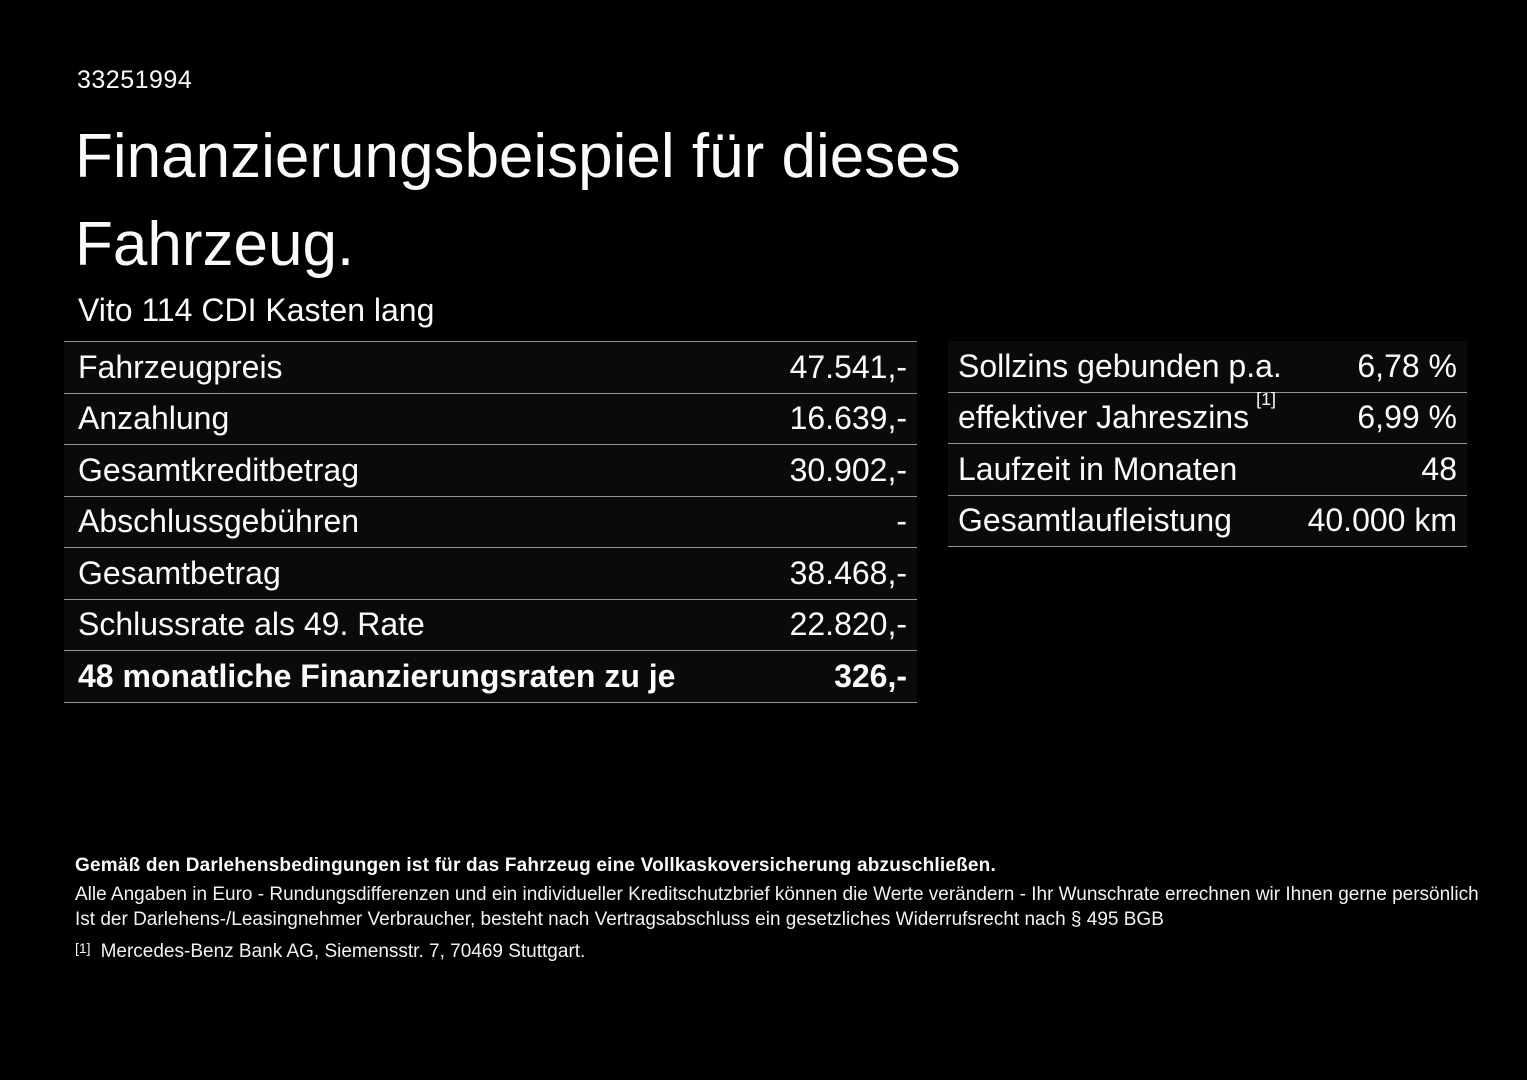 This screenshot has width=1527, height=1080. What do you see at coordinates (1120, 365) in the screenshot?
I see `row-label: Sollzins gebunden p.a.` at bounding box center [1120, 365].